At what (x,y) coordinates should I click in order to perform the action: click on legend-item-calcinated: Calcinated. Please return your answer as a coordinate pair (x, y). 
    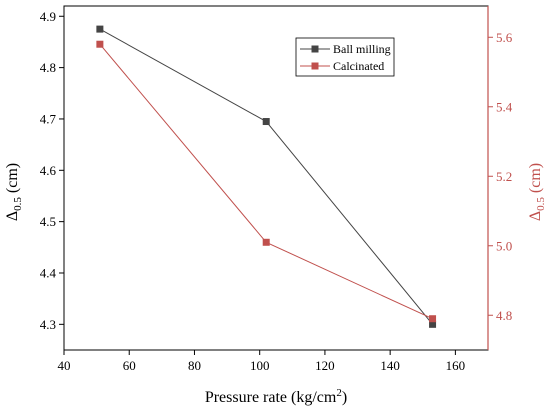
    Looking at the image, I should click on (342, 66).